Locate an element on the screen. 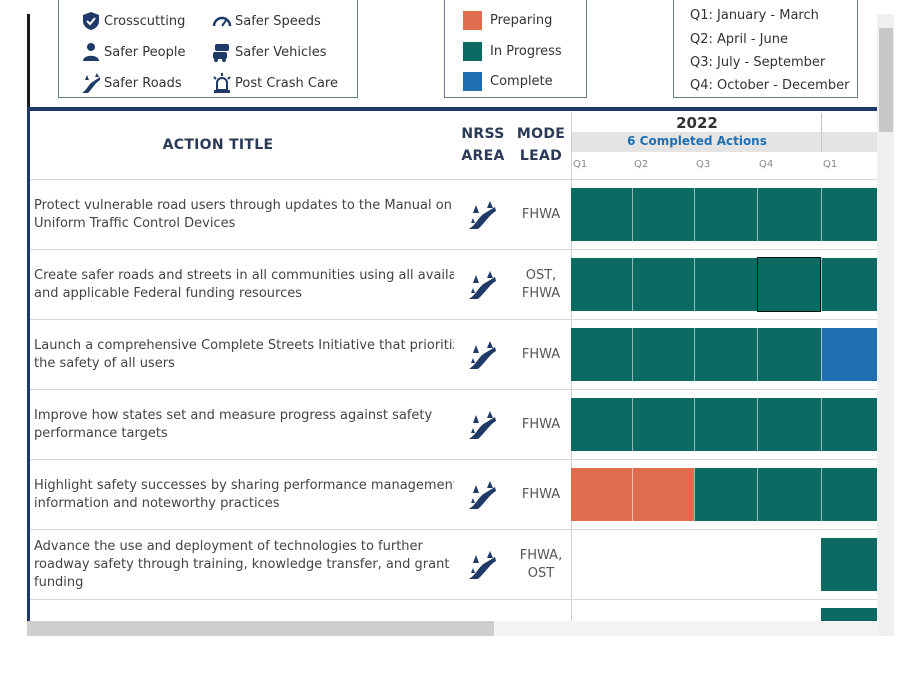 This screenshot has height=683, width=919. legend-label: Safer Vehicles is located at coordinates (281, 52).